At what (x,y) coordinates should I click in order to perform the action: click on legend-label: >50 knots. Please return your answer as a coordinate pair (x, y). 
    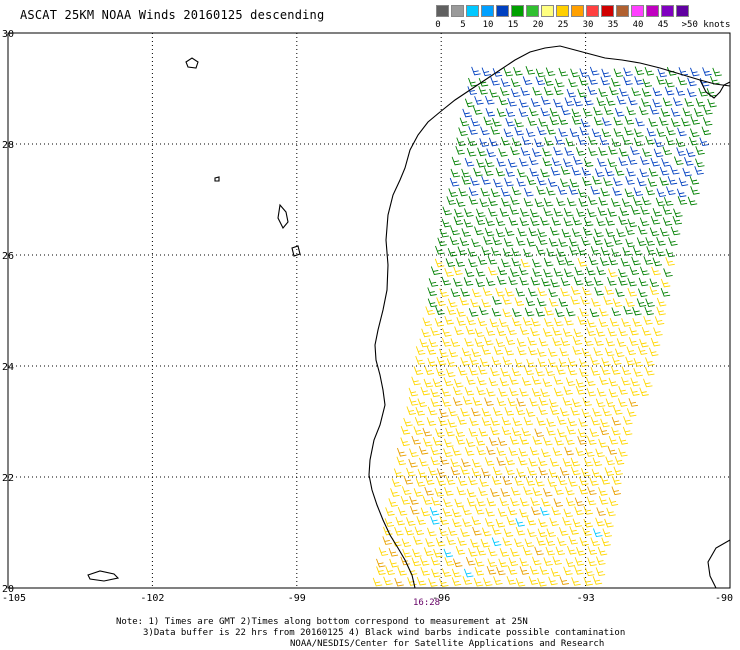
    Looking at the image, I should click on (706, 25).